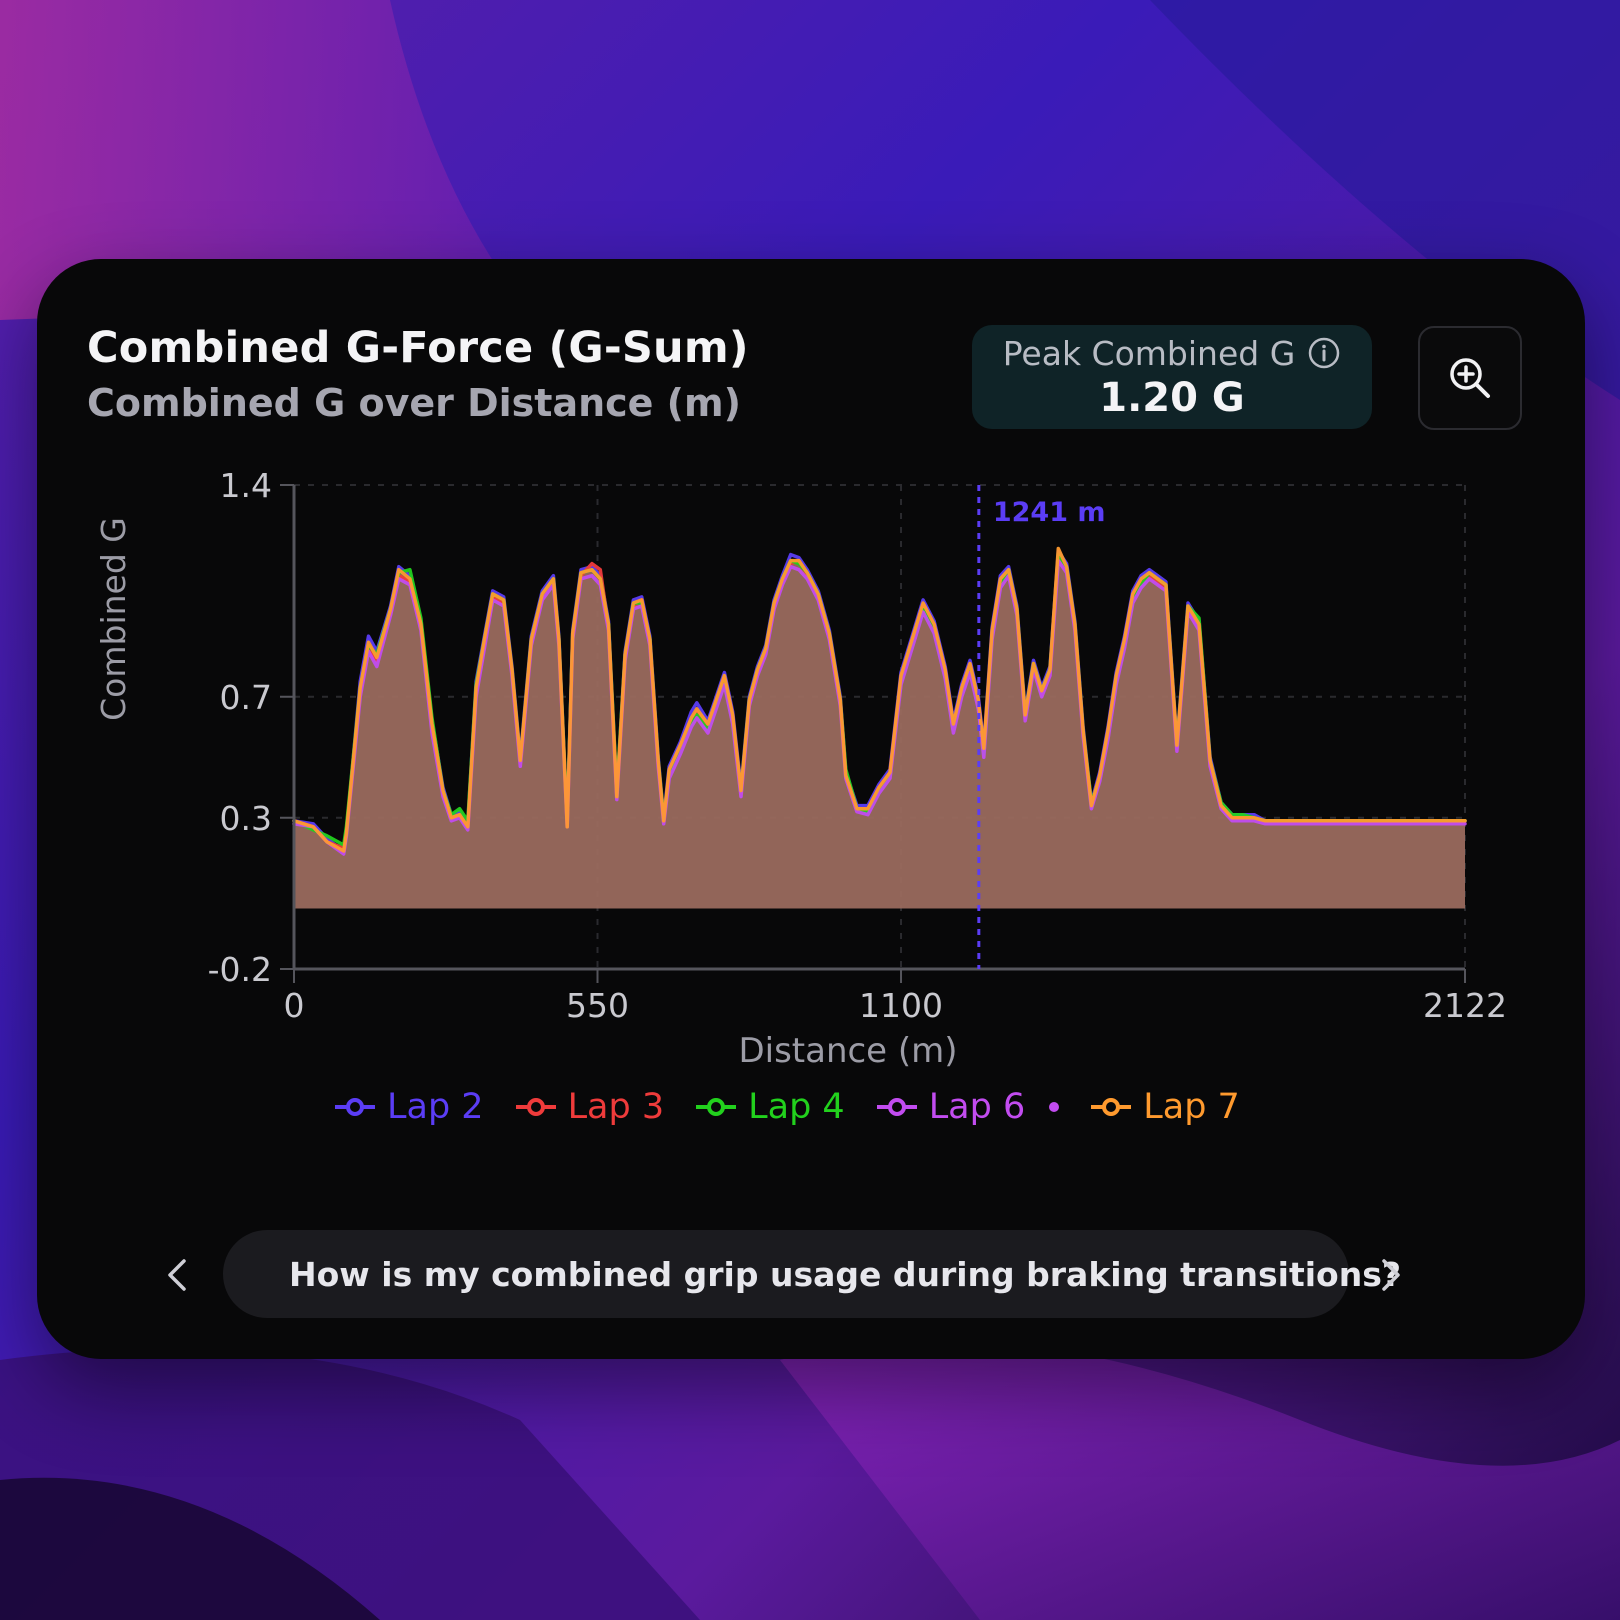 This screenshot has height=1620, width=1620. I want to click on chevron-left-icon, so click(177, 1275).